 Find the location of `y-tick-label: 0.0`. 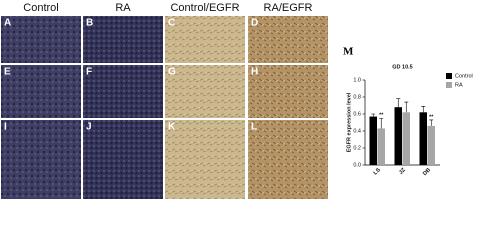

y-tick-label: 0.0 is located at coordinates (357, 165).